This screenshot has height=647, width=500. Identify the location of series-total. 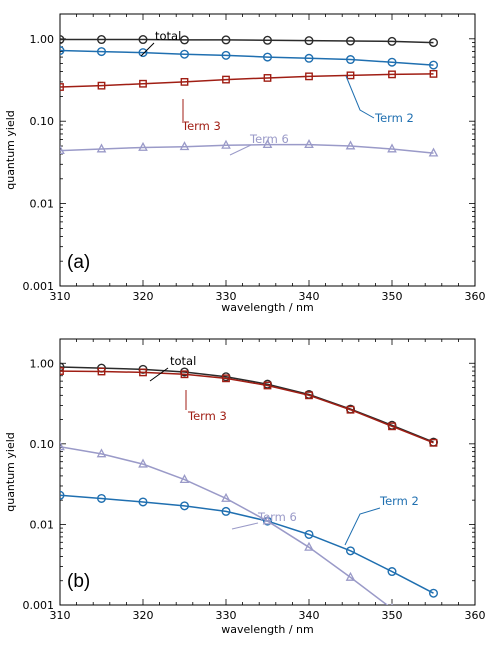
(249, 41).